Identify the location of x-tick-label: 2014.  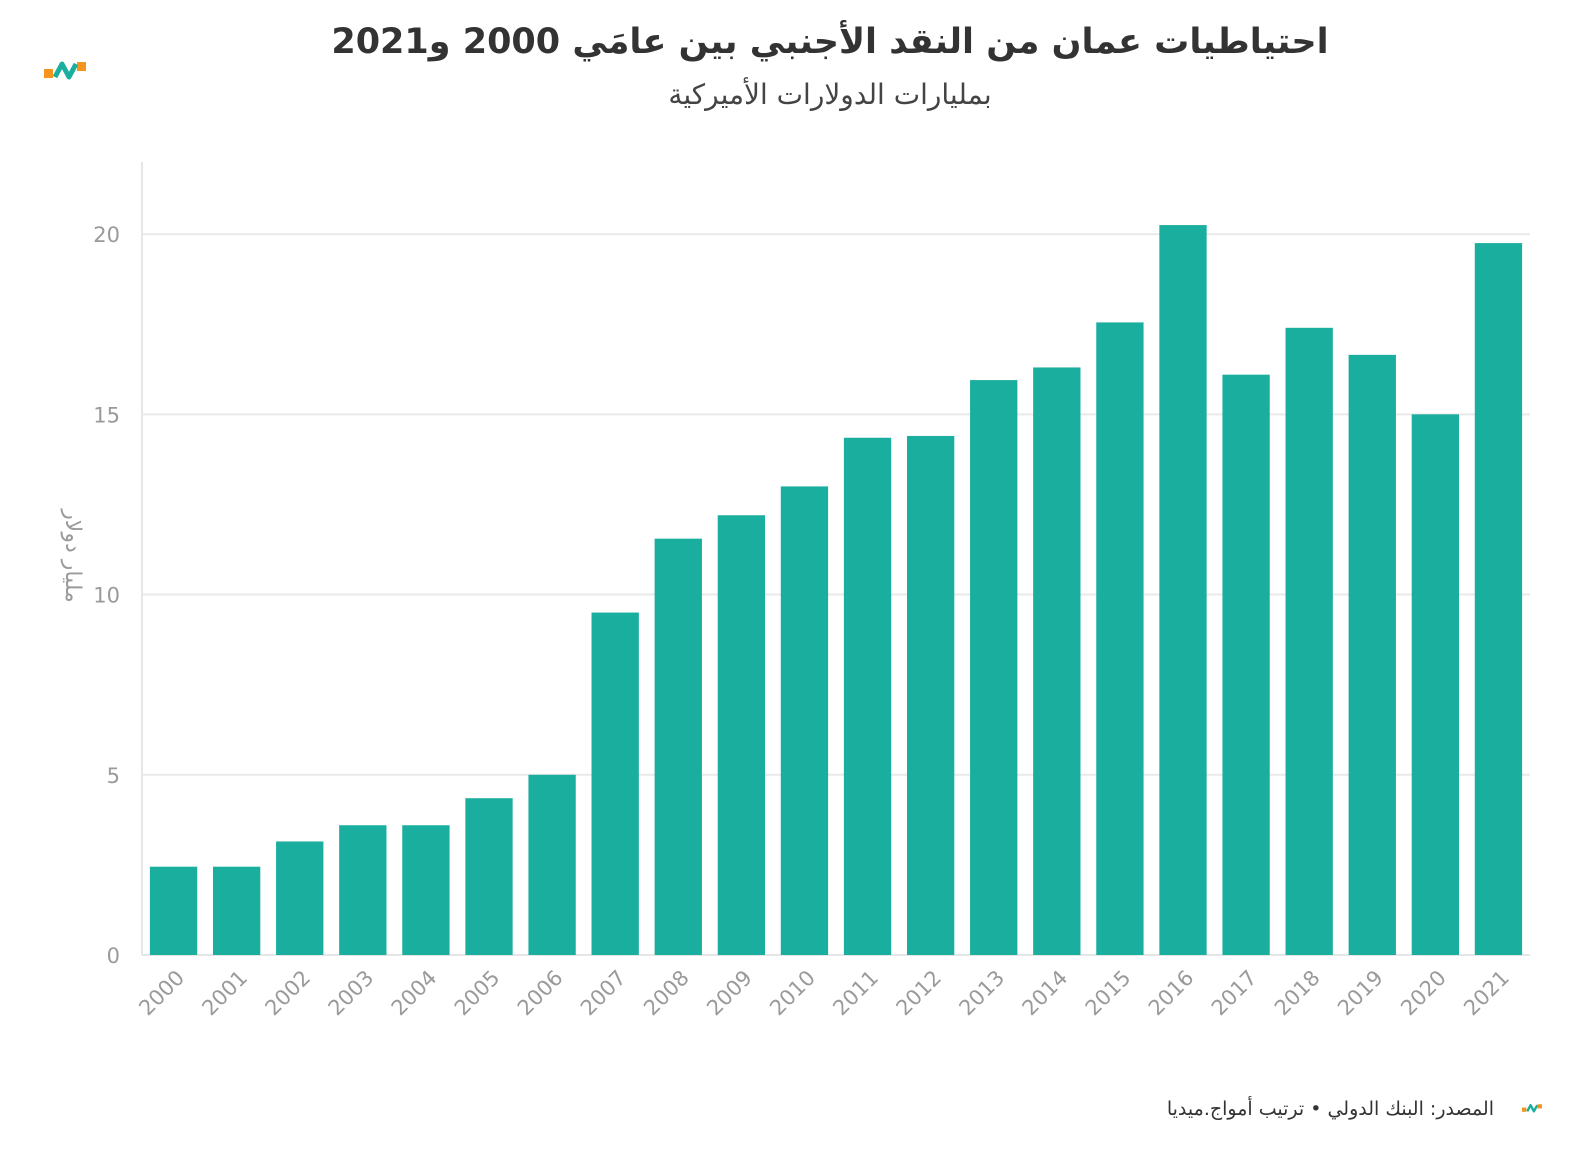
(1045, 993).